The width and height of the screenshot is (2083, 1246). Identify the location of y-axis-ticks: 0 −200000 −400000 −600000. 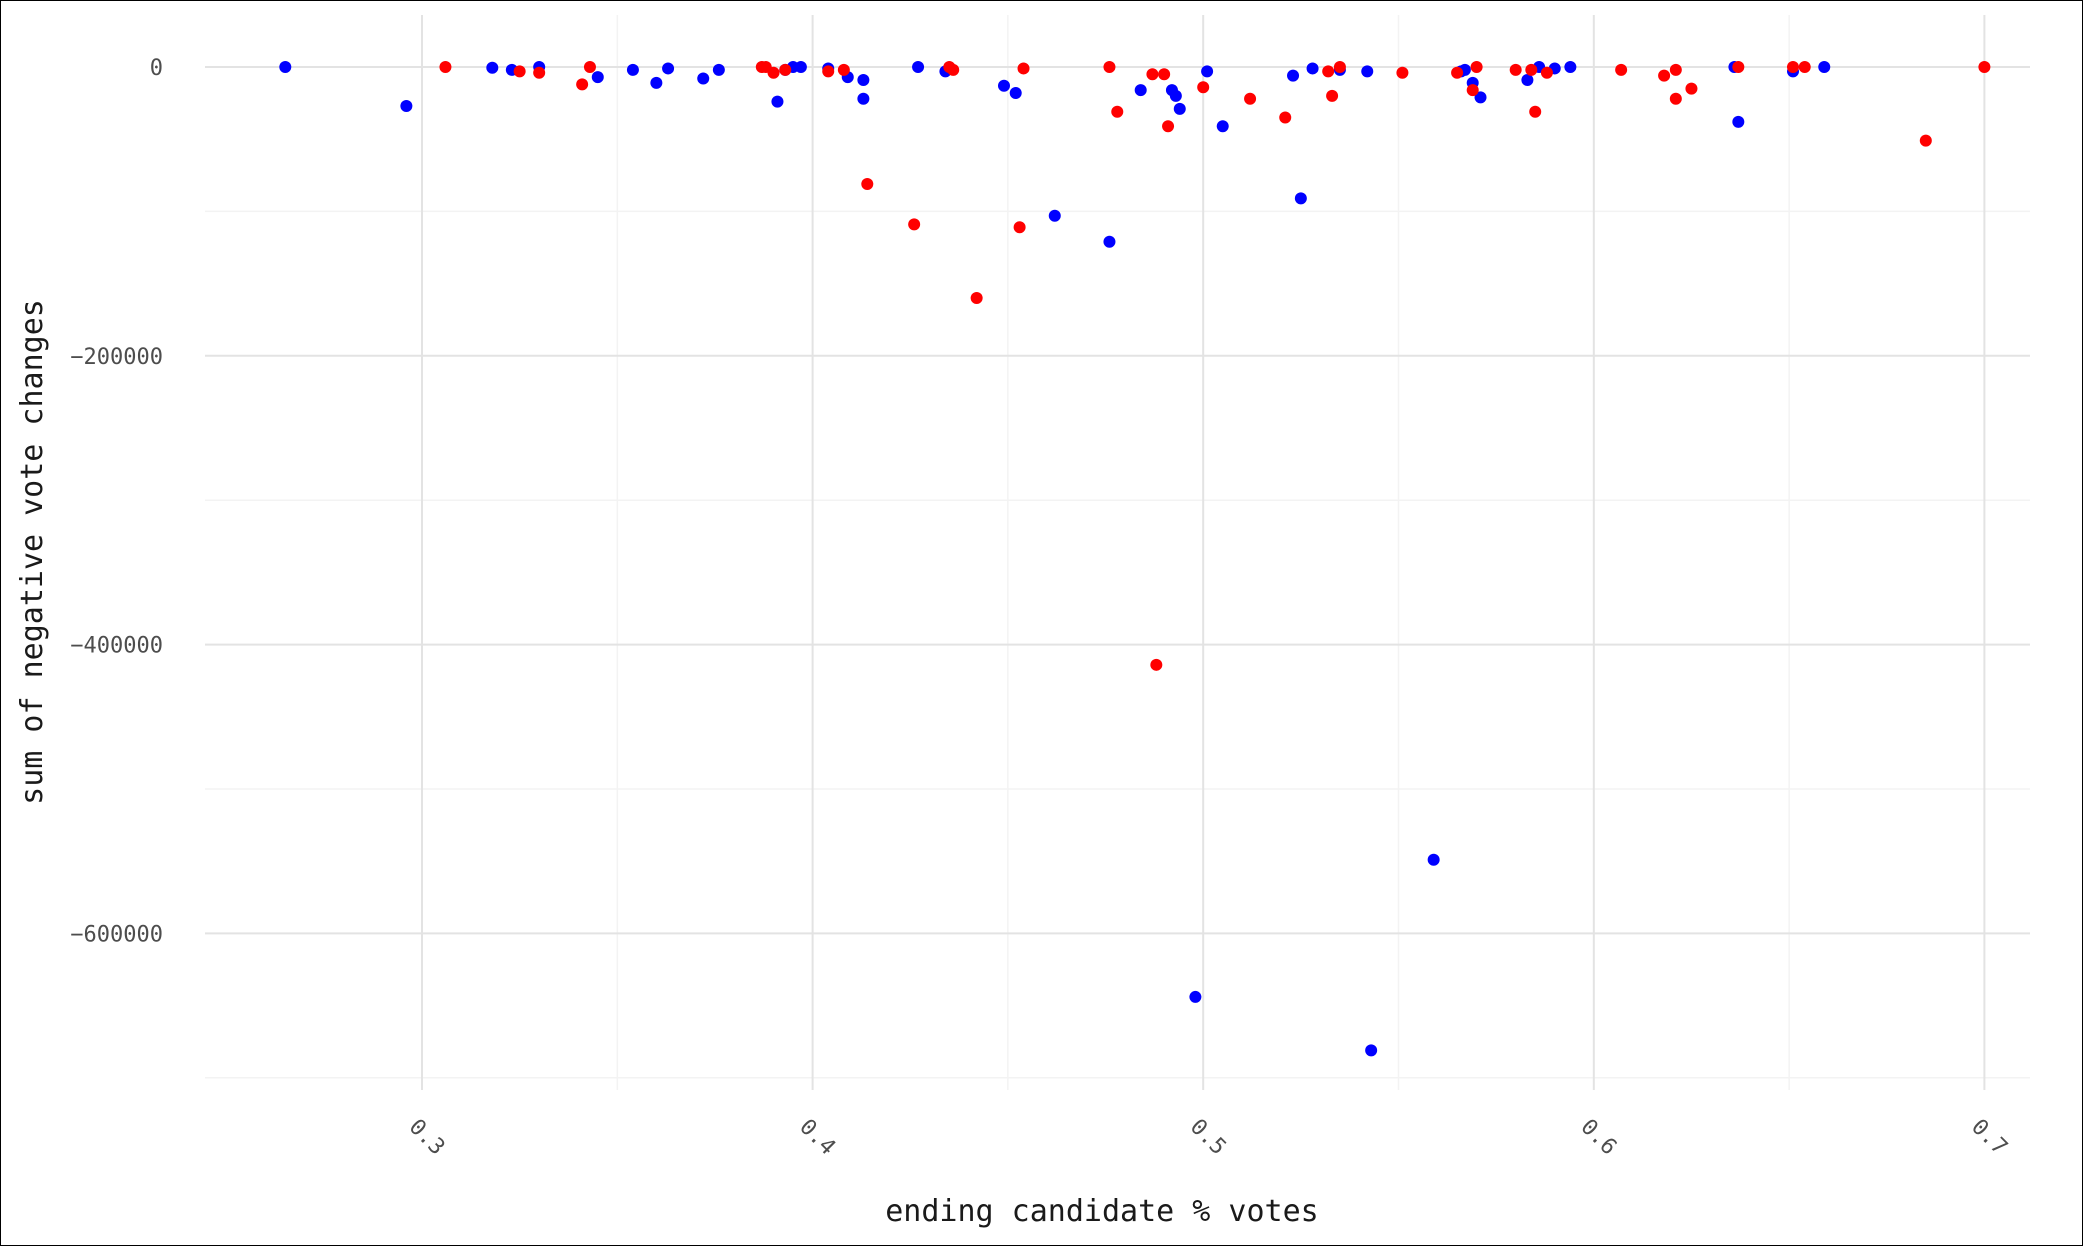
(116, 501).